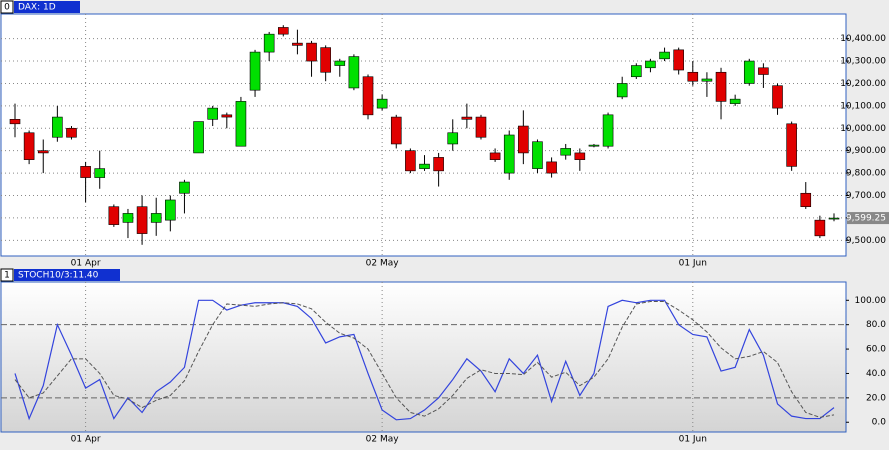 The image size is (889, 450). I want to click on y-tick-label: 10,400.00, so click(863, 39).